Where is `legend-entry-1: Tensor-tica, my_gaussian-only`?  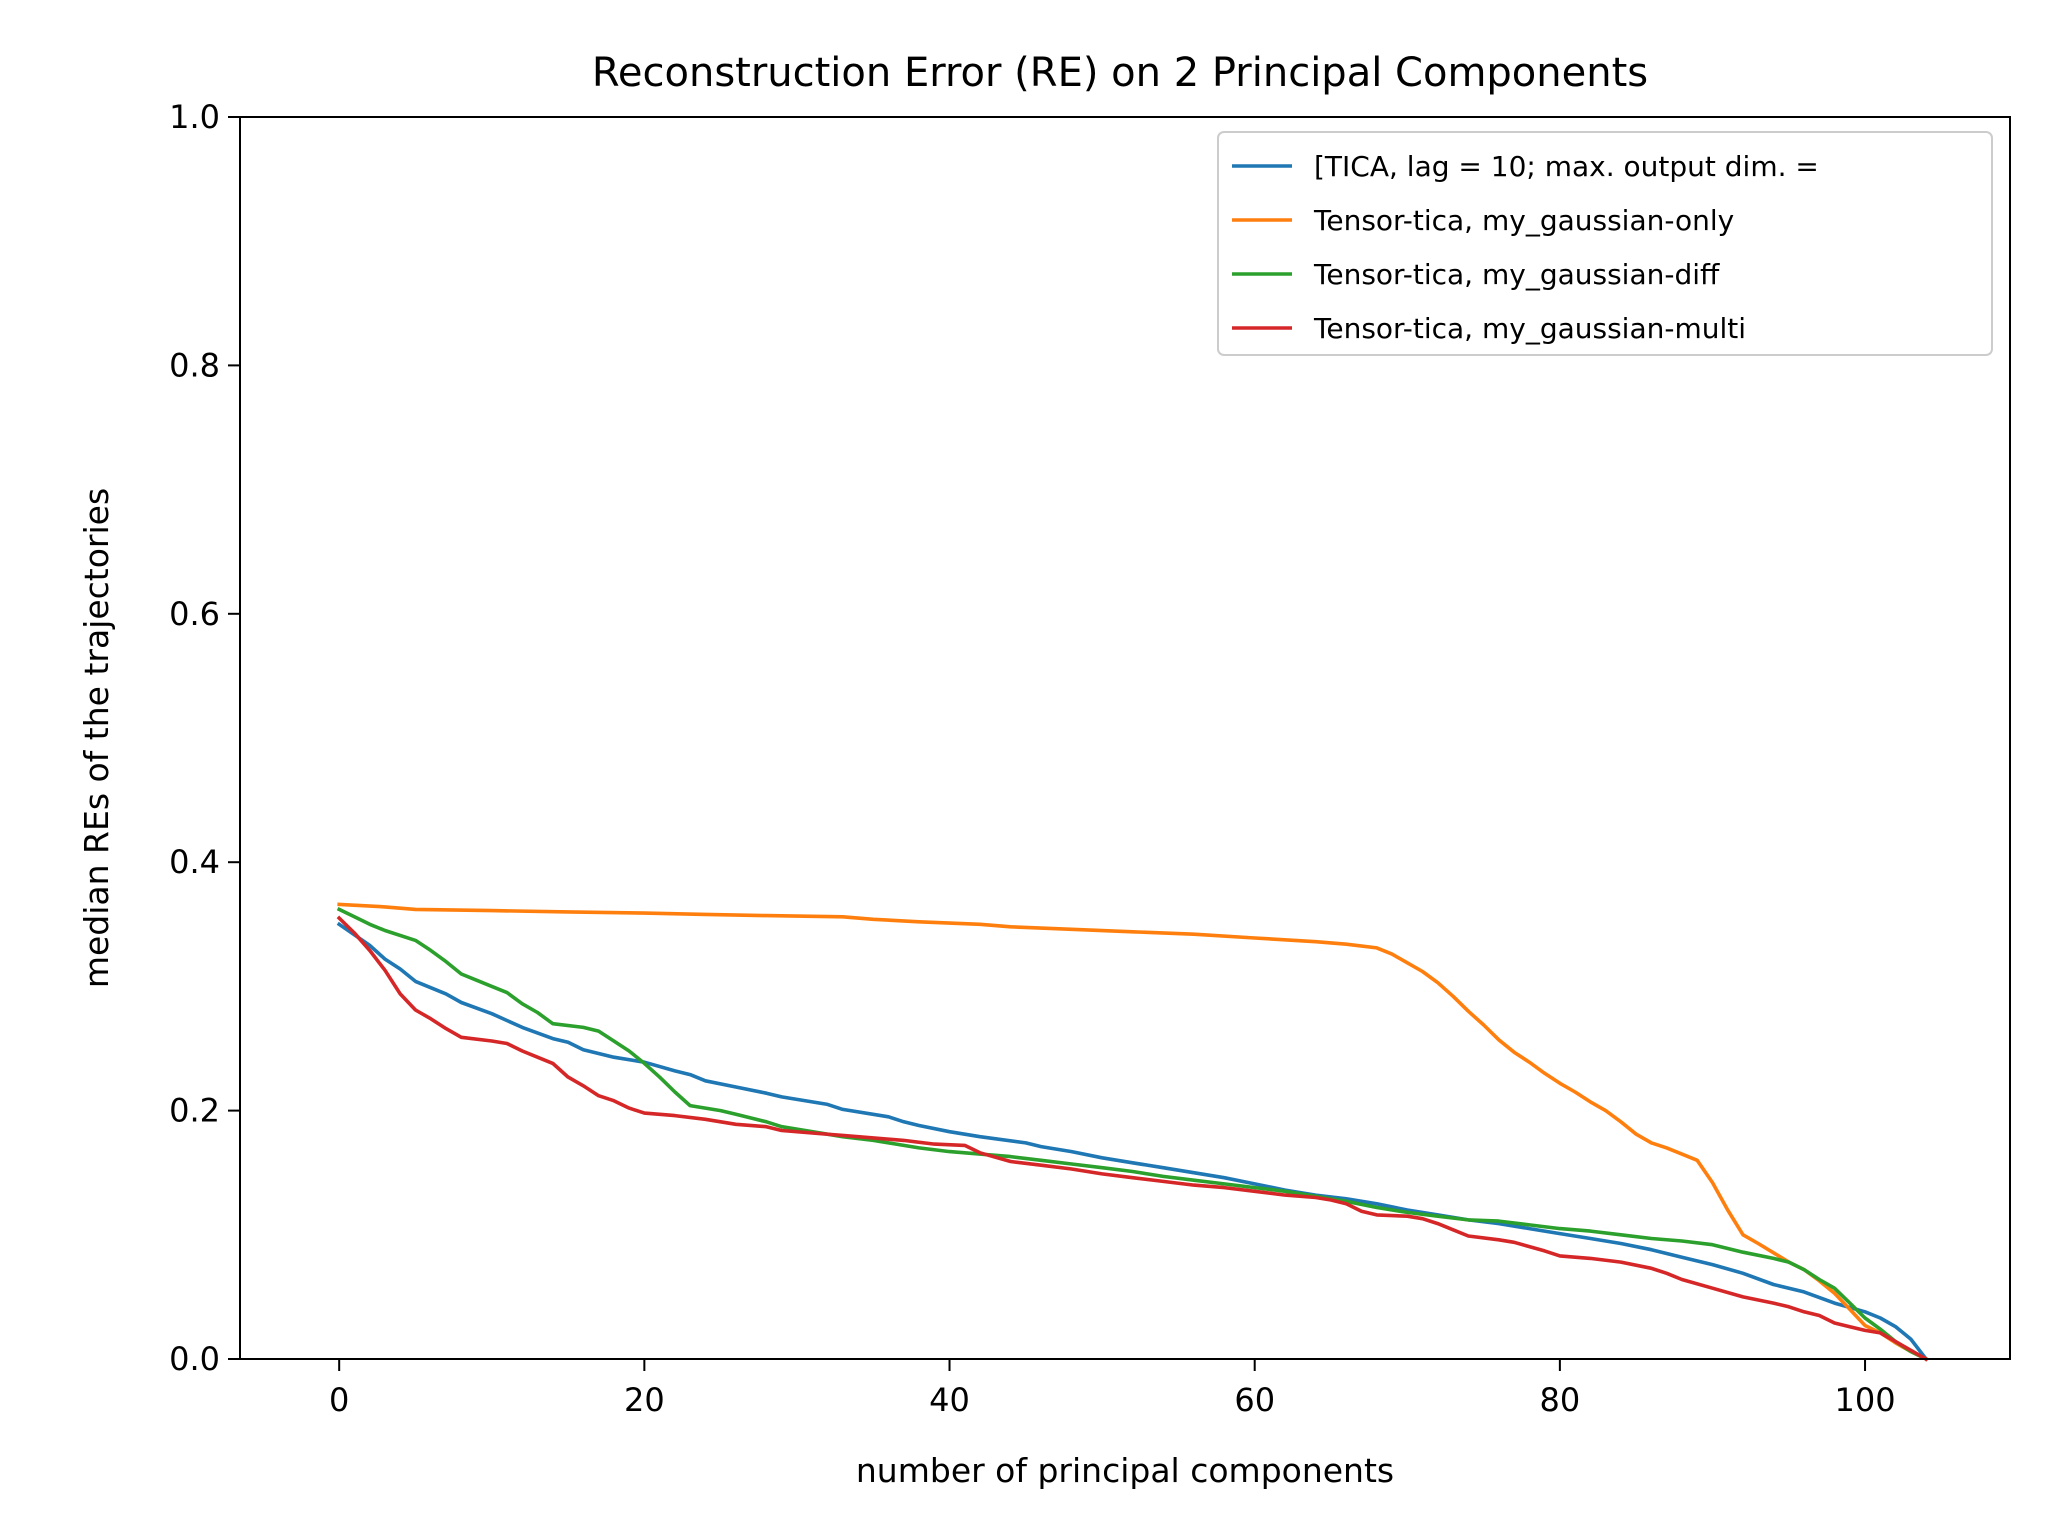
legend-entry-1: Tensor-tica, my_gaussian-only is located at coordinates (1523, 220).